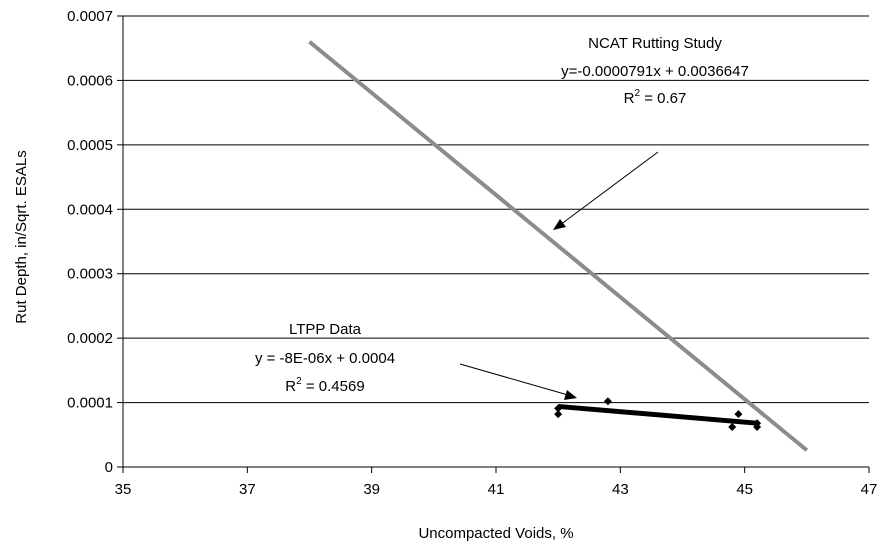 This screenshot has width=883, height=548. Describe the element at coordinates (90, 80) in the screenshot. I see `y-tick-label: 0.0006` at that location.